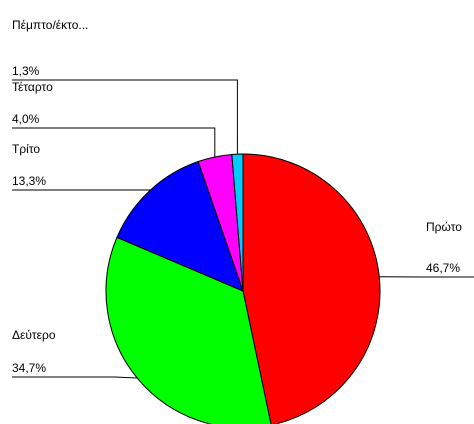  What do you see at coordinates (34, 335) in the screenshot?
I see `slice-label: Δεύτερο` at bounding box center [34, 335].